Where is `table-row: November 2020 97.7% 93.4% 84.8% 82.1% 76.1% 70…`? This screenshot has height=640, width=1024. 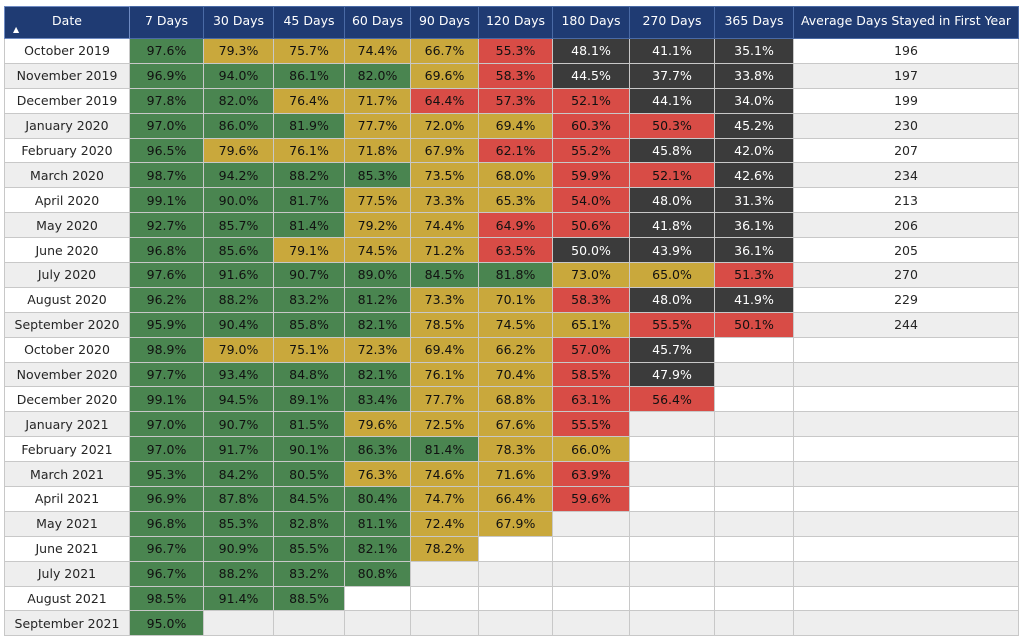
table-row: November 2020 97.7% 93.4% 84.8% 82.1% 76.1% 70… is located at coordinates (511, 374).